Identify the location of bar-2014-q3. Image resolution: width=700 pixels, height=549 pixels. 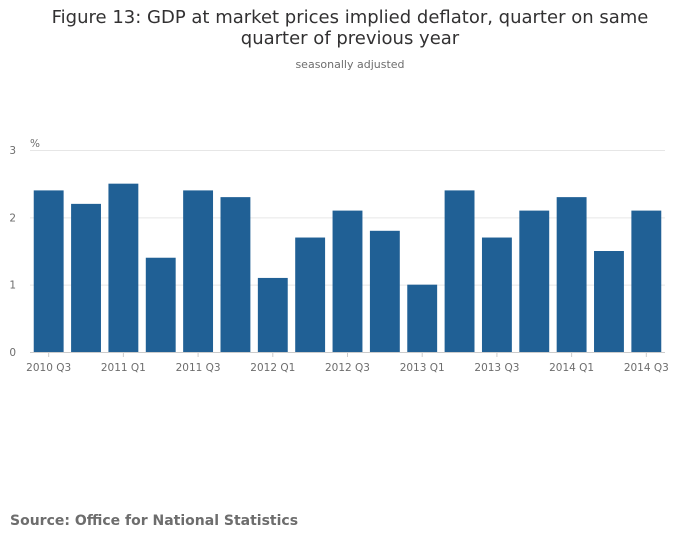
(646, 281).